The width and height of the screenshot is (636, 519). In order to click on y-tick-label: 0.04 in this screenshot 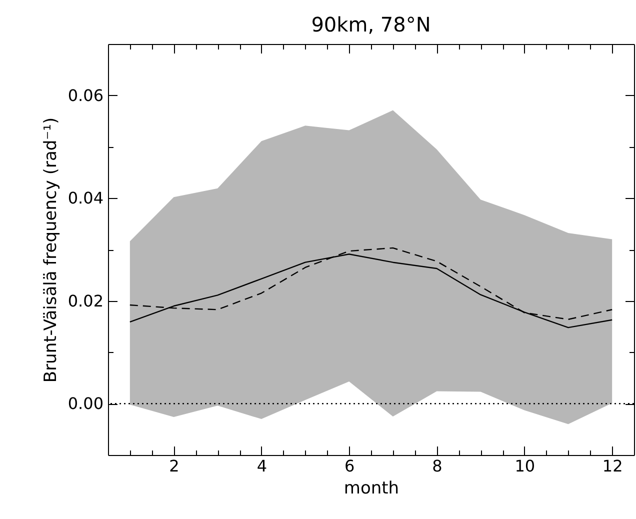, I will do `click(86, 198)`.